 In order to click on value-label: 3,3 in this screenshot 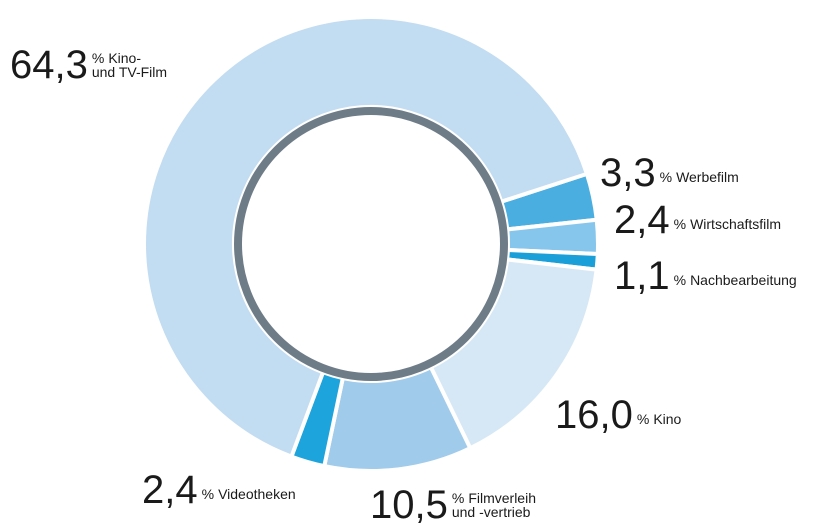, I will do `click(628, 173)`.